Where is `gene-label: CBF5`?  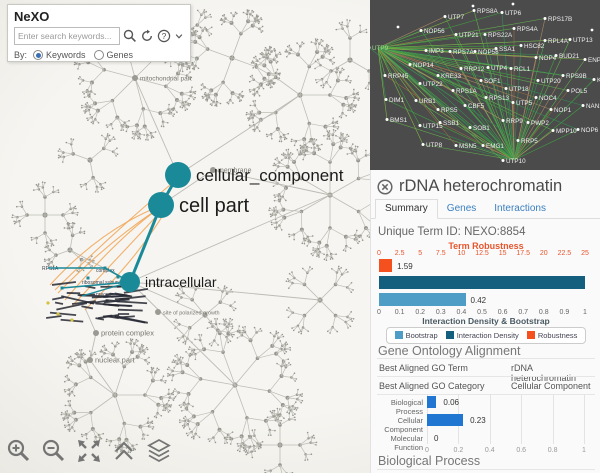
gene-label: CBF5 is located at coordinates (476, 106).